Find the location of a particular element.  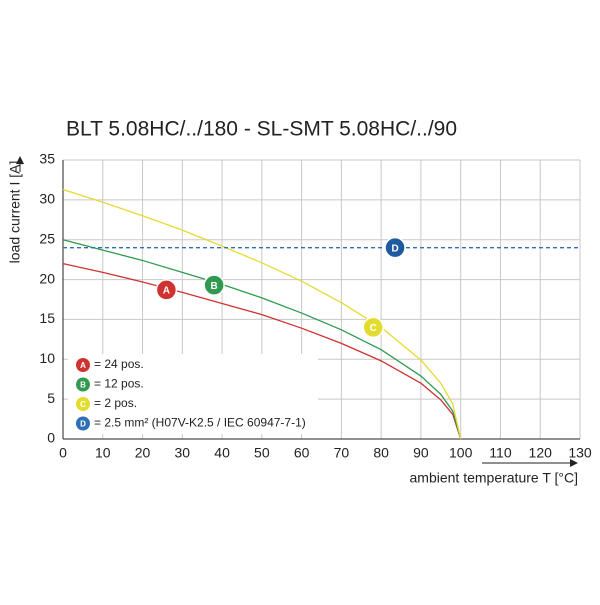

legend-label: = 24 pos. is located at coordinates (119, 364).